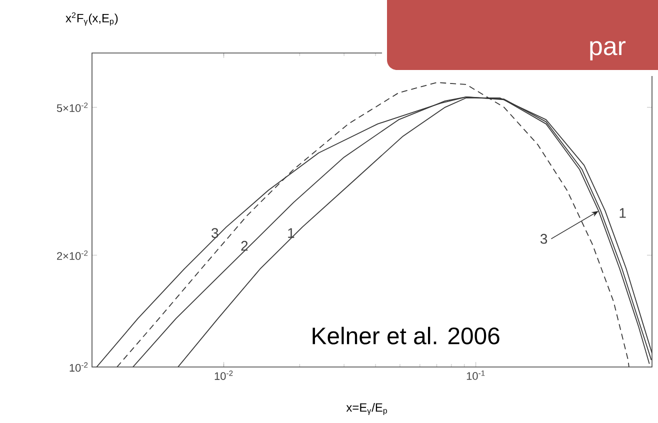  What do you see at coordinates (72, 255) in the screenshot?
I see `y-tick-label: 2×10$^{-2}$` at bounding box center [72, 255].